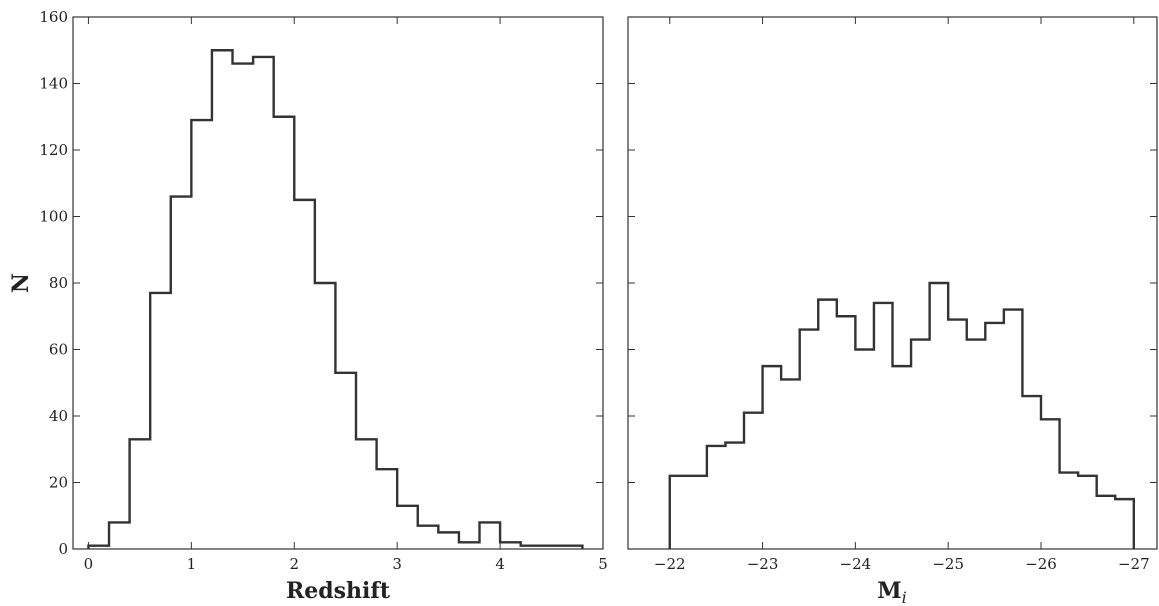 The width and height of the screenshot is (1159, 606). What do you see at coordinates (58, 350) in the screenshot?
I see `y-tick-label: 60` at bounding box center [58, 350].